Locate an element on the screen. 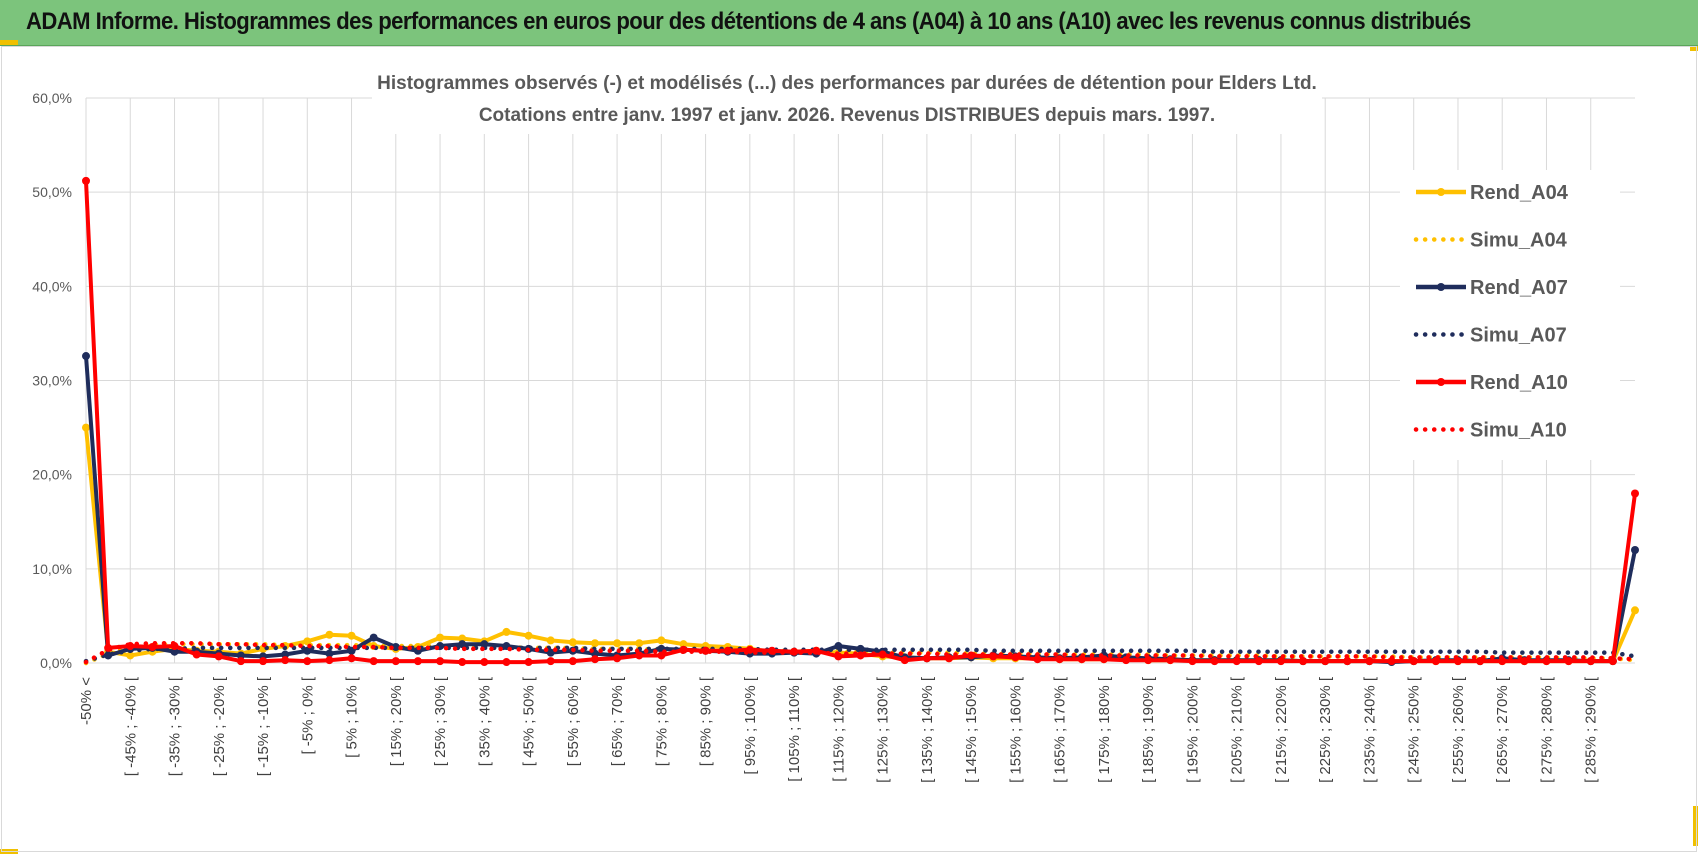  y-tick-label: 30,0% is located at coordinates (52, 381).